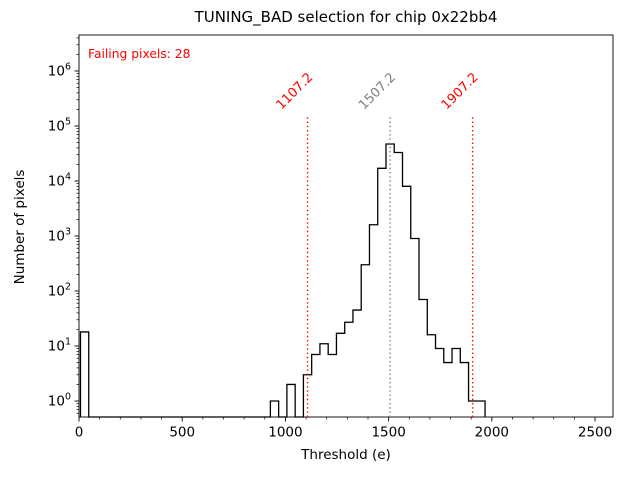 This screenshot has width=640, height=480. I want to click on y-tick-label: 10⁵, so click(59, 126).